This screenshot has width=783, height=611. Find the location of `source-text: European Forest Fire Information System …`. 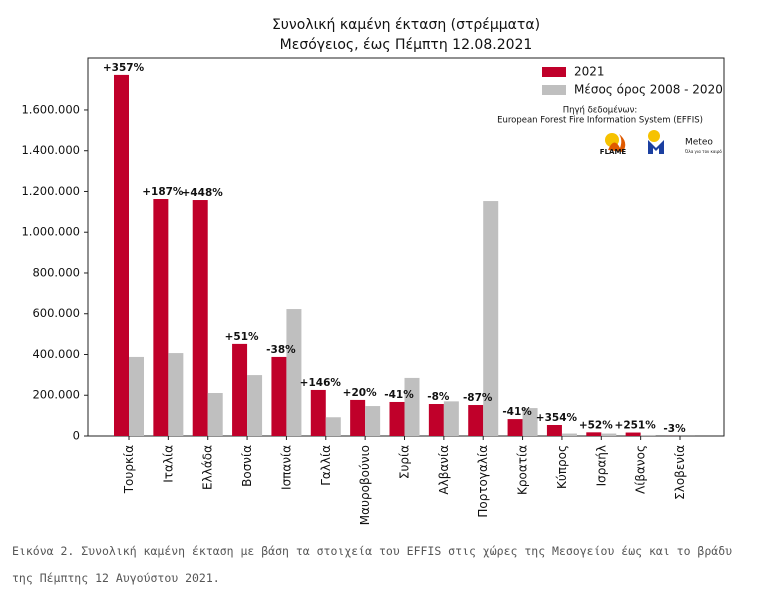

source-text: European Forest Fire Information System … is located at coordinates (600, 121).